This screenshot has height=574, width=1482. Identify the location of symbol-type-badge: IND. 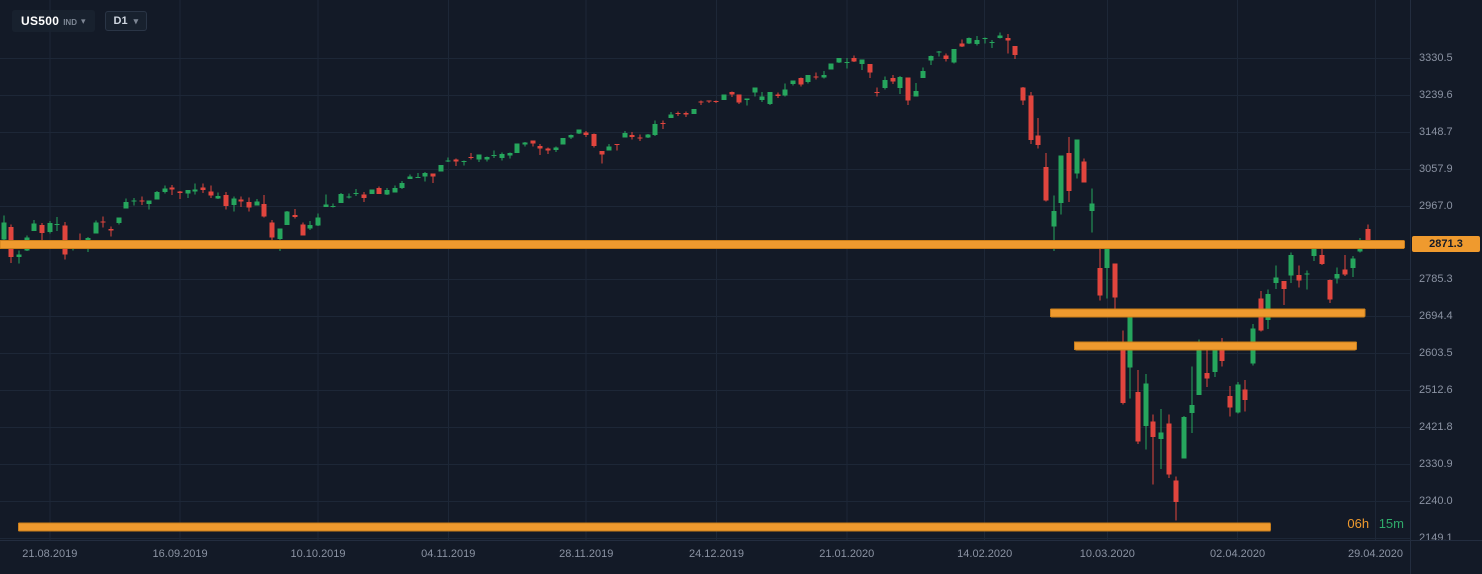
(70, 22).